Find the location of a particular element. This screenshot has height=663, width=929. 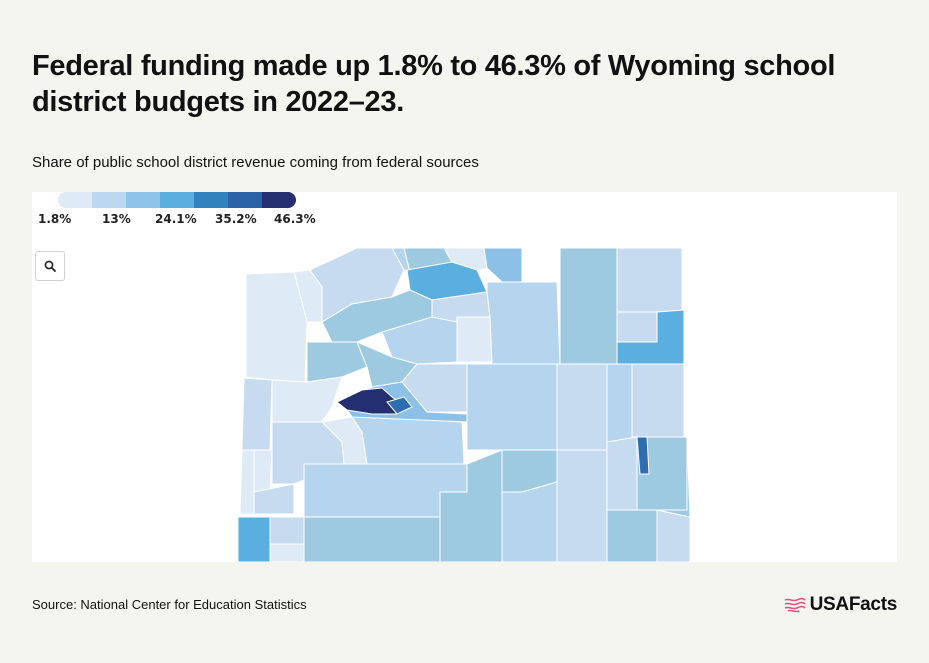

search-icon is located at coordinates (50, 266).